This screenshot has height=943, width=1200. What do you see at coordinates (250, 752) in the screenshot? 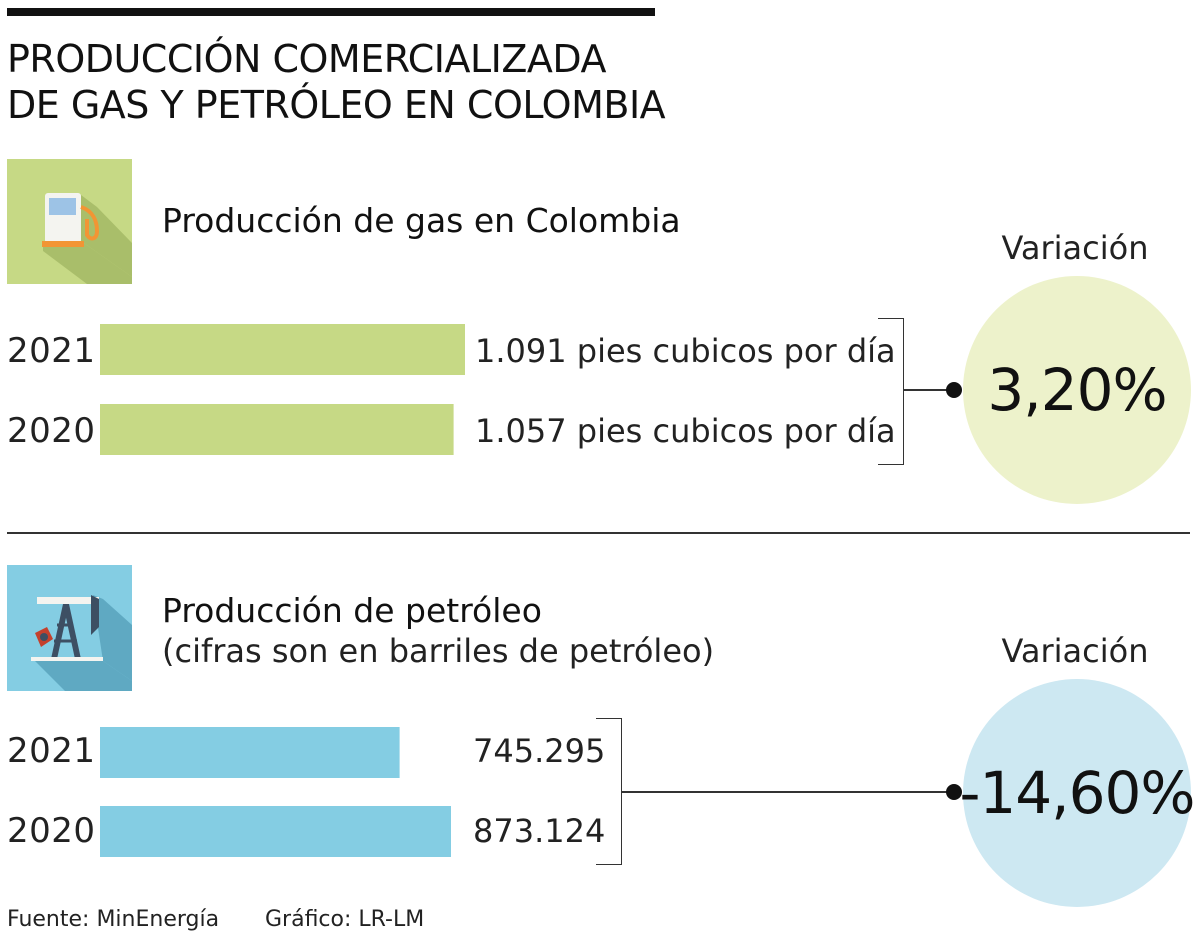
I see `oil-bar-2021` at bounding box center [250, 752].